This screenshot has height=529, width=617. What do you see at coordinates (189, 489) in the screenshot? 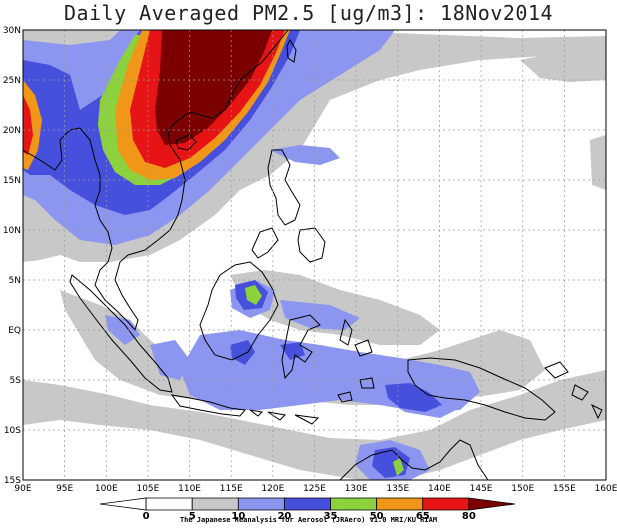
I see `lon-label: 110E` at bounding box center [189, 489].